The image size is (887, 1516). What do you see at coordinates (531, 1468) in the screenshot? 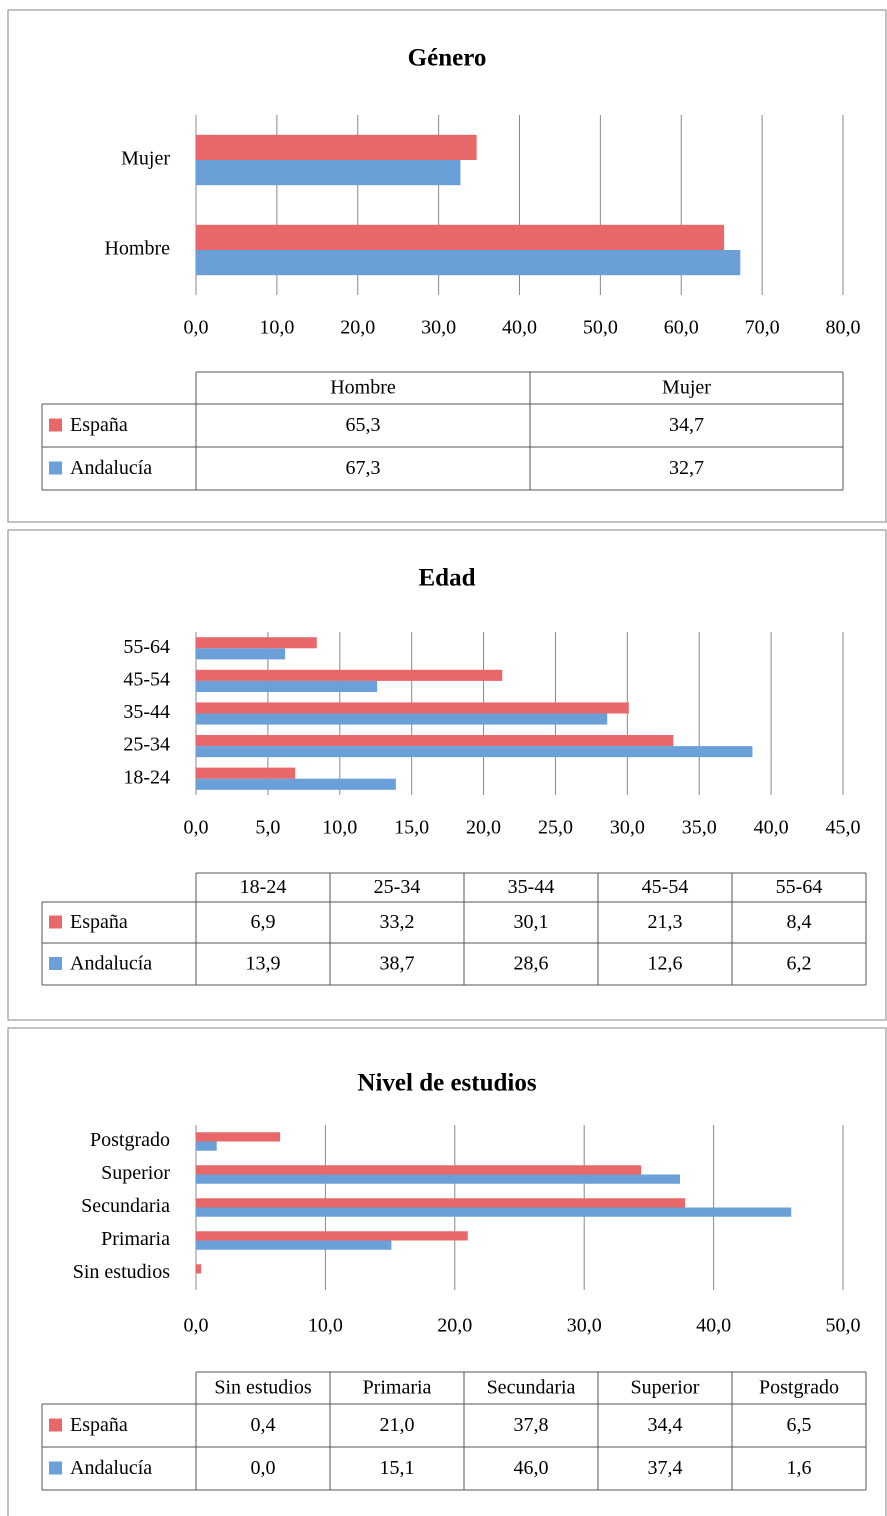
I see `table-value: 46,0` at bounding box center [531, 1468].